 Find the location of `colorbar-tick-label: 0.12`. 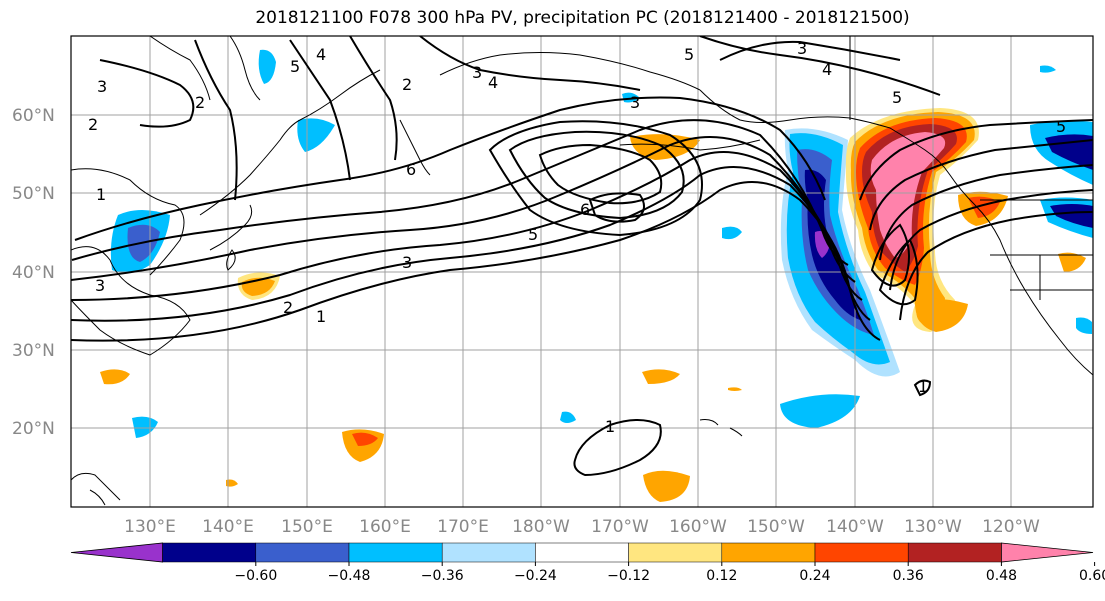

colorbar-tick-label: 0.12 is located at coordinates (721, 576).